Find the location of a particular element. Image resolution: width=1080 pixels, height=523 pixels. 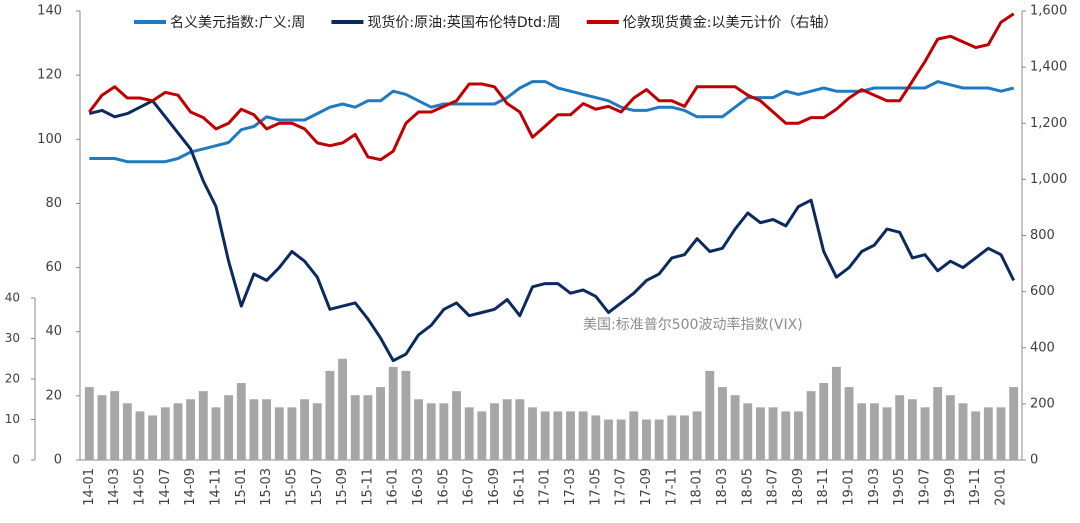

y2ticks-label: 400 is located at coordinates (1042, 347).